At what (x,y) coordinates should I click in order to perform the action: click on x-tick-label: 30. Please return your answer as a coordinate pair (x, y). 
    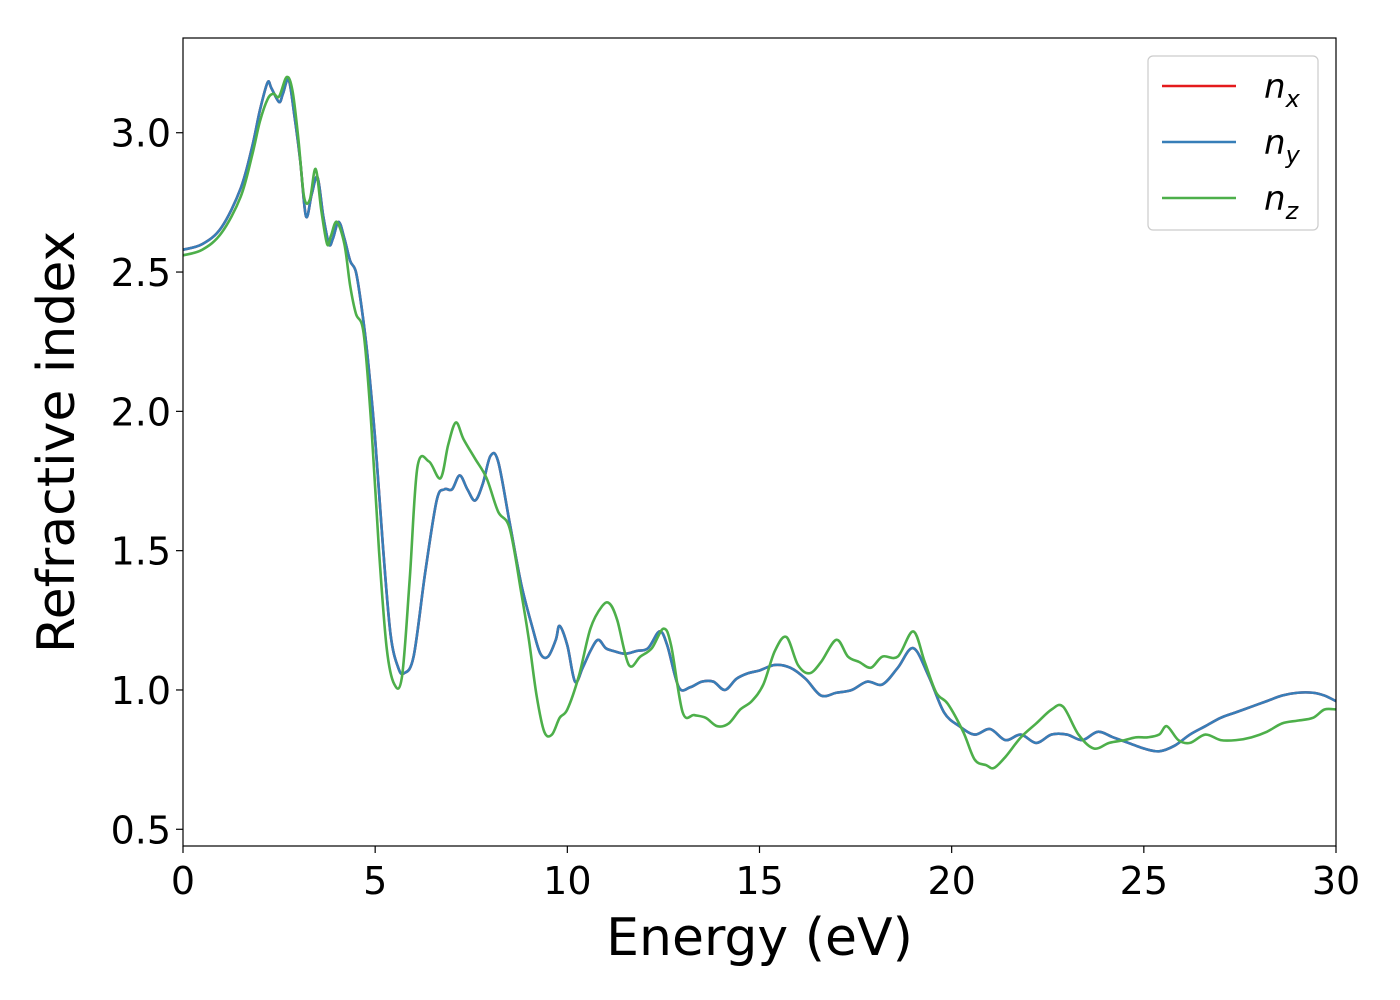
    Looking at the image, I should click on (1336, 881).